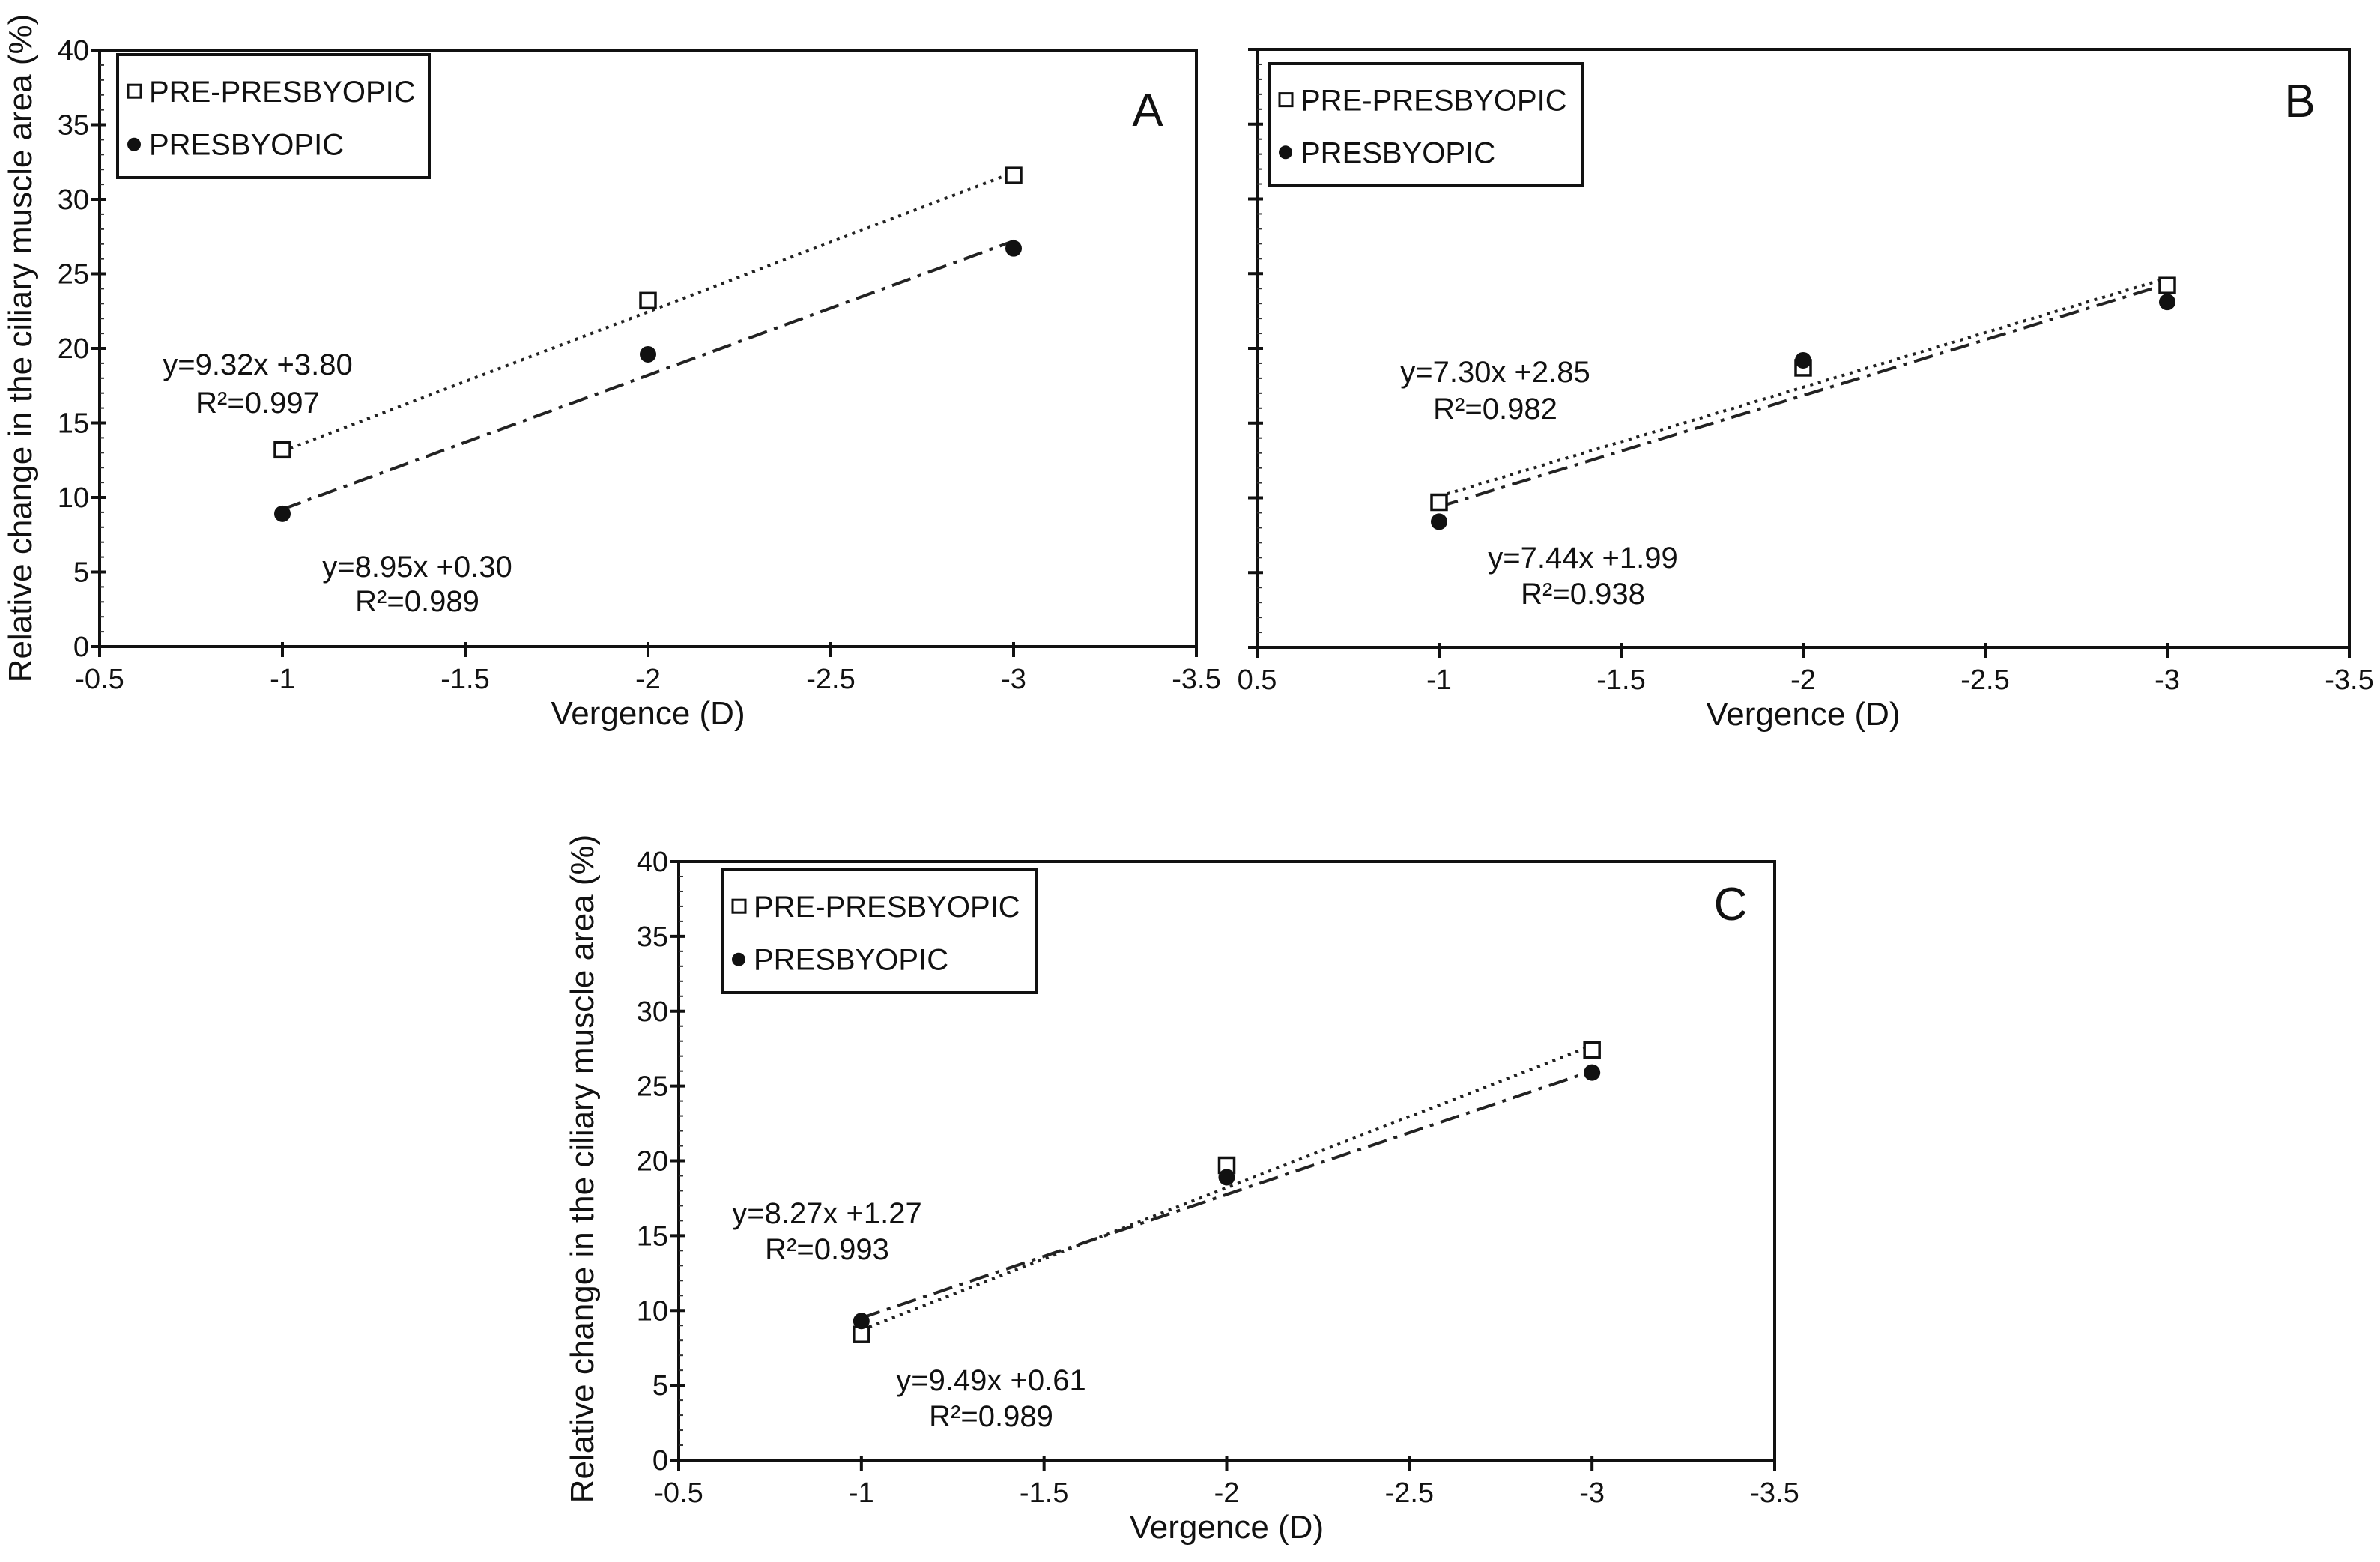  What do you see at coordinates (1731, 904) in the screenshot?
I see `panel-label: C` at bounding box center [1731, 904].